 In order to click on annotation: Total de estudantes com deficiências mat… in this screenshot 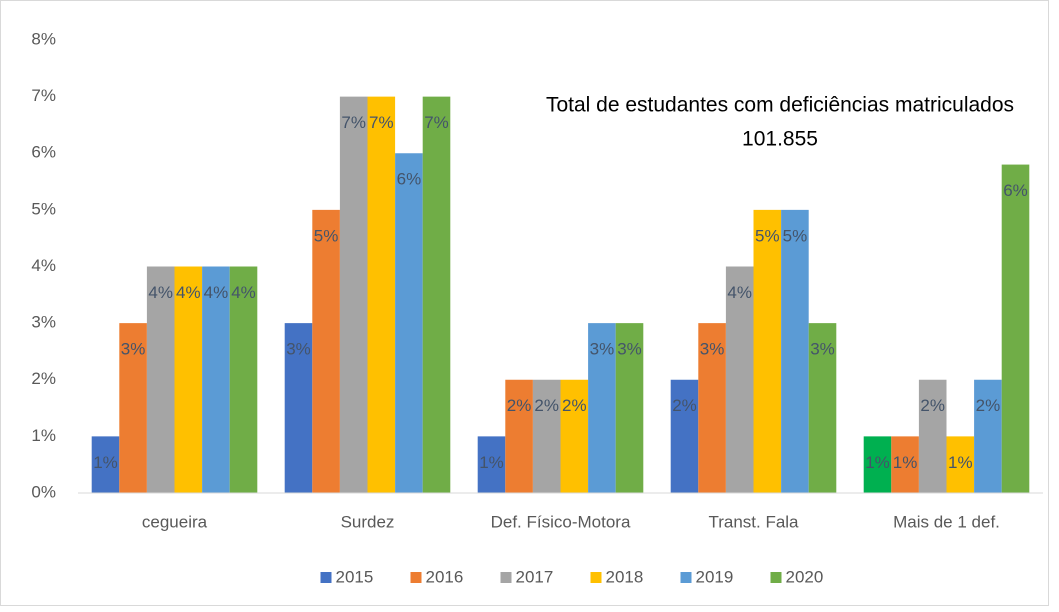, I will do `click(780, 105)`.